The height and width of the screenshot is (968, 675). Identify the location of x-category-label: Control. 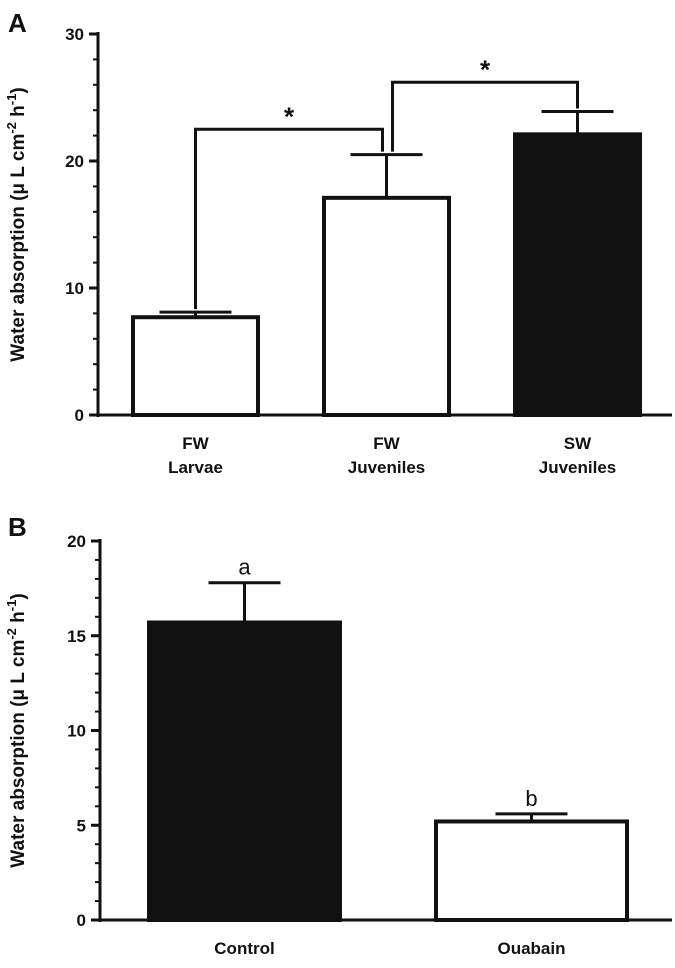
(244, 948).